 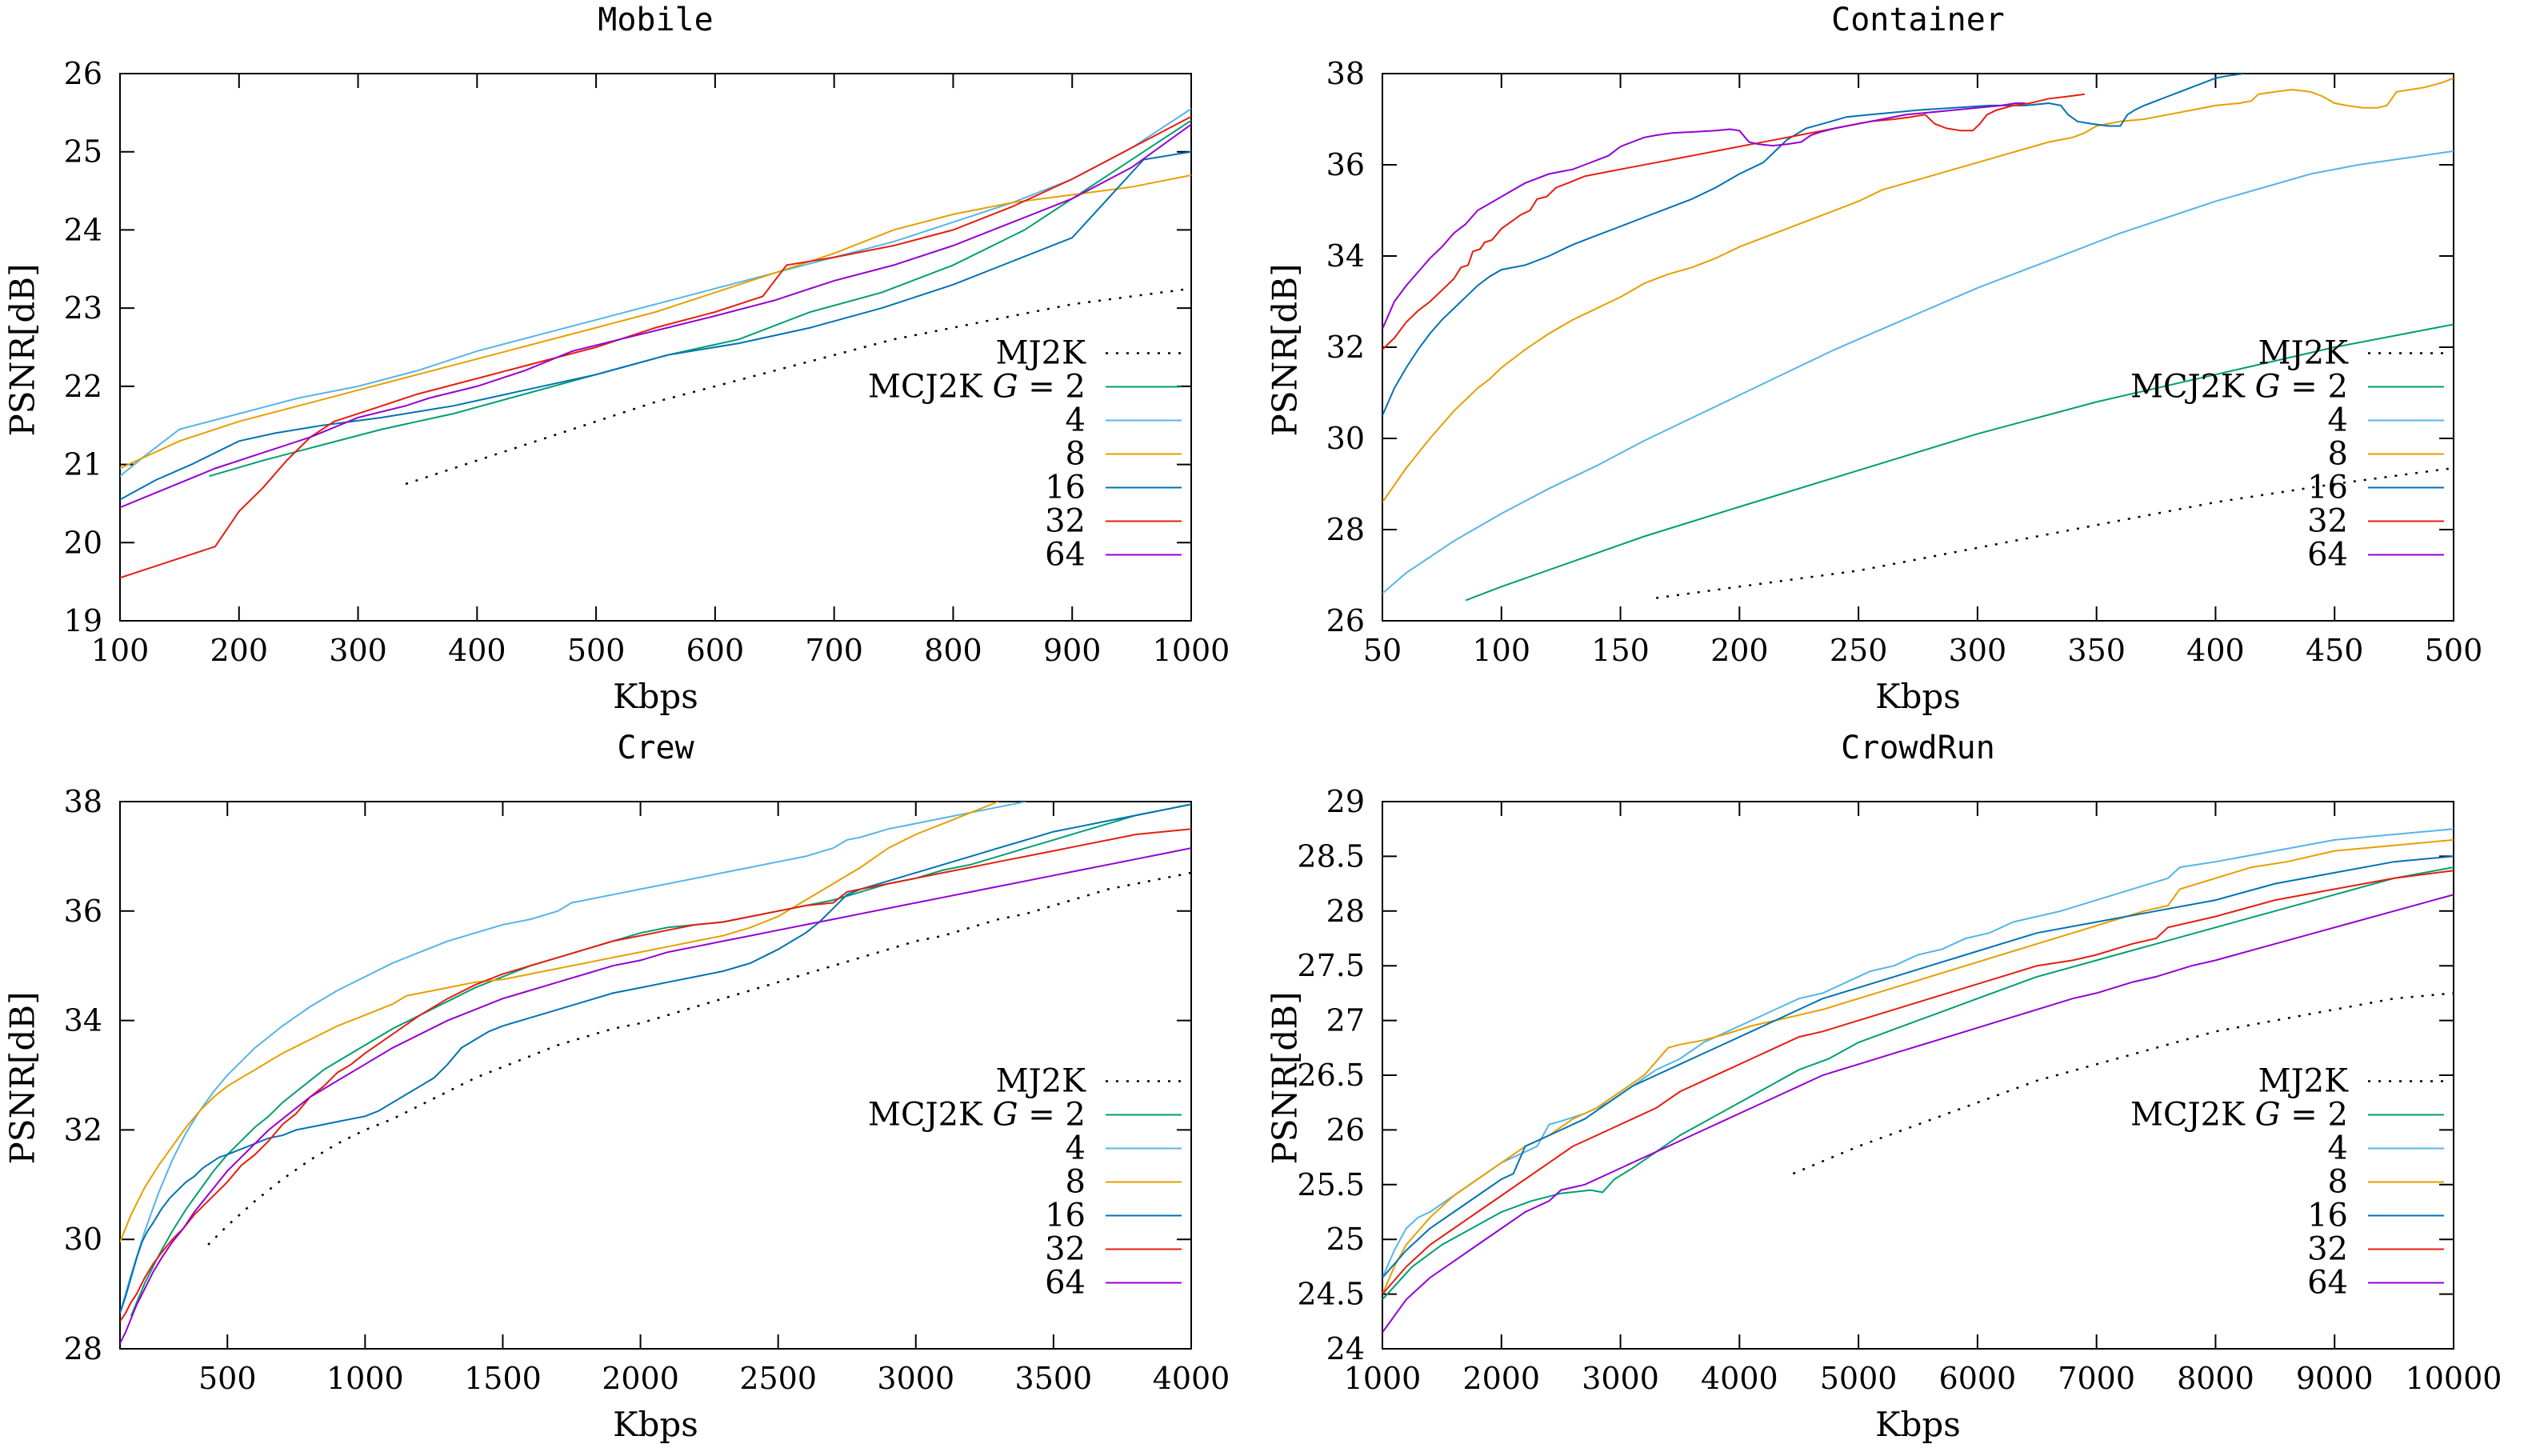 I want to click on svg-text: 27, so click(x=1345, y=1020).